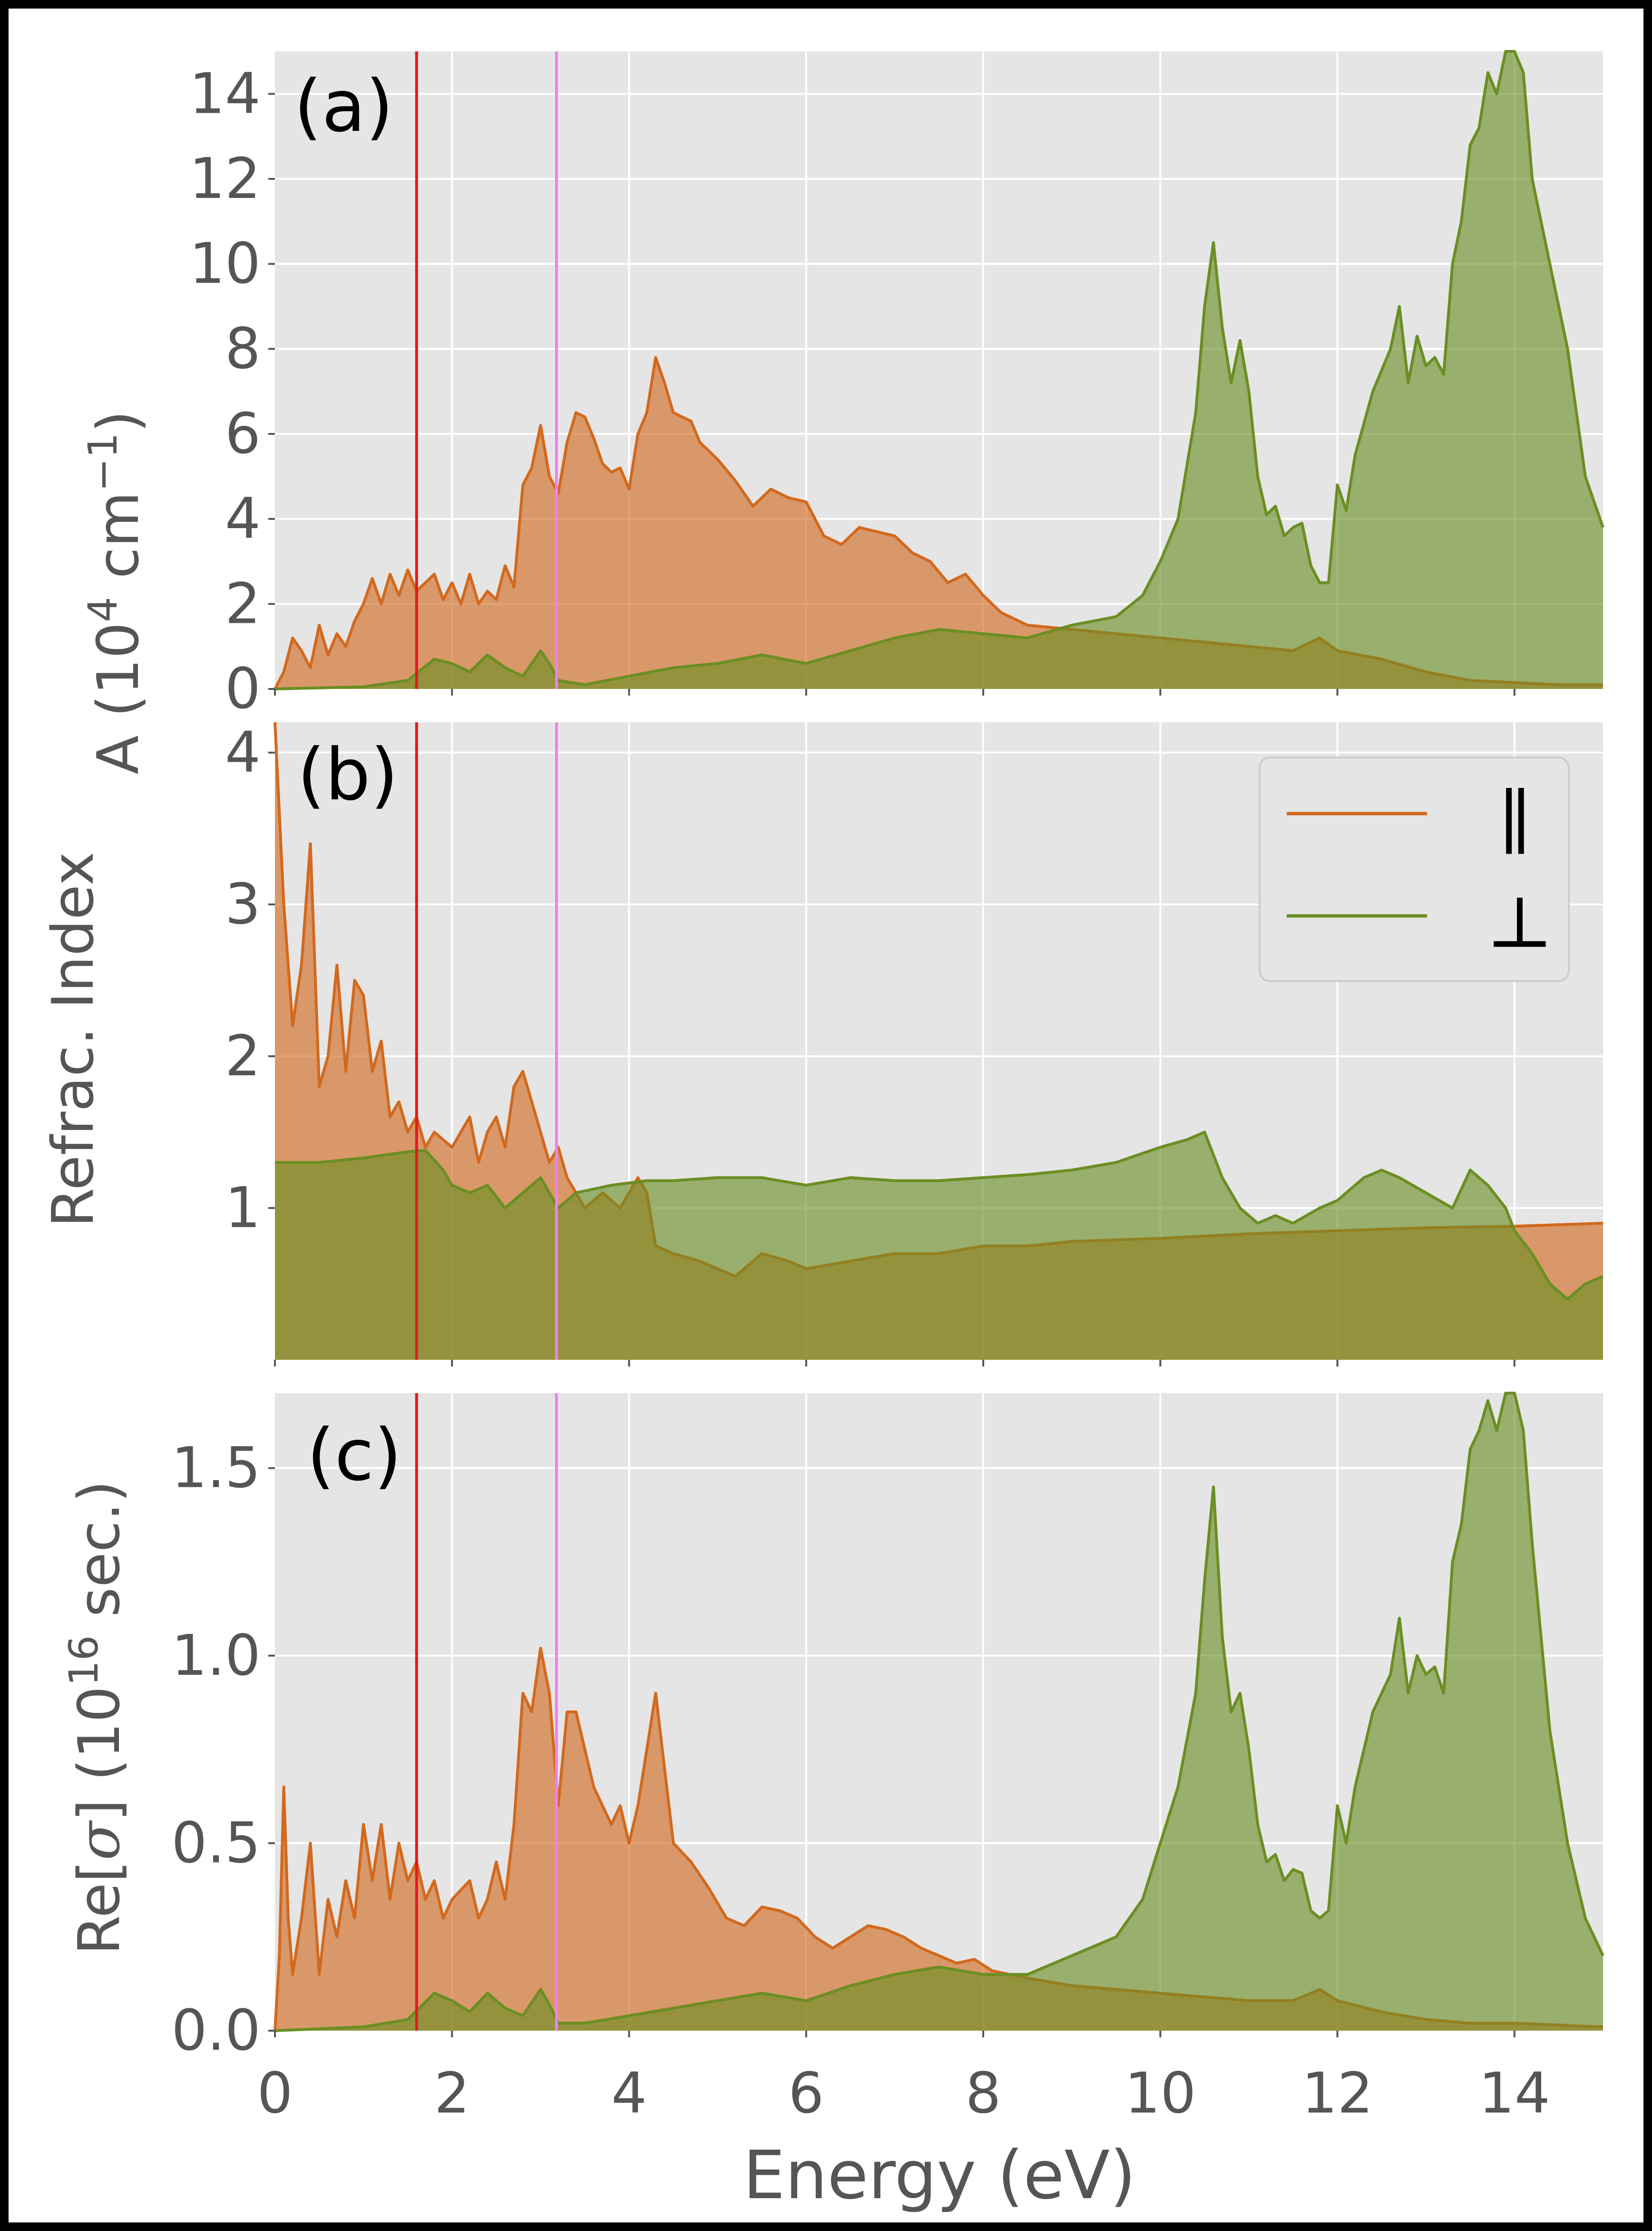 Image resolution: width=1652 pixels, height=2231 pixels. I want to click on y-tick-label: 8, so click(243, 348).